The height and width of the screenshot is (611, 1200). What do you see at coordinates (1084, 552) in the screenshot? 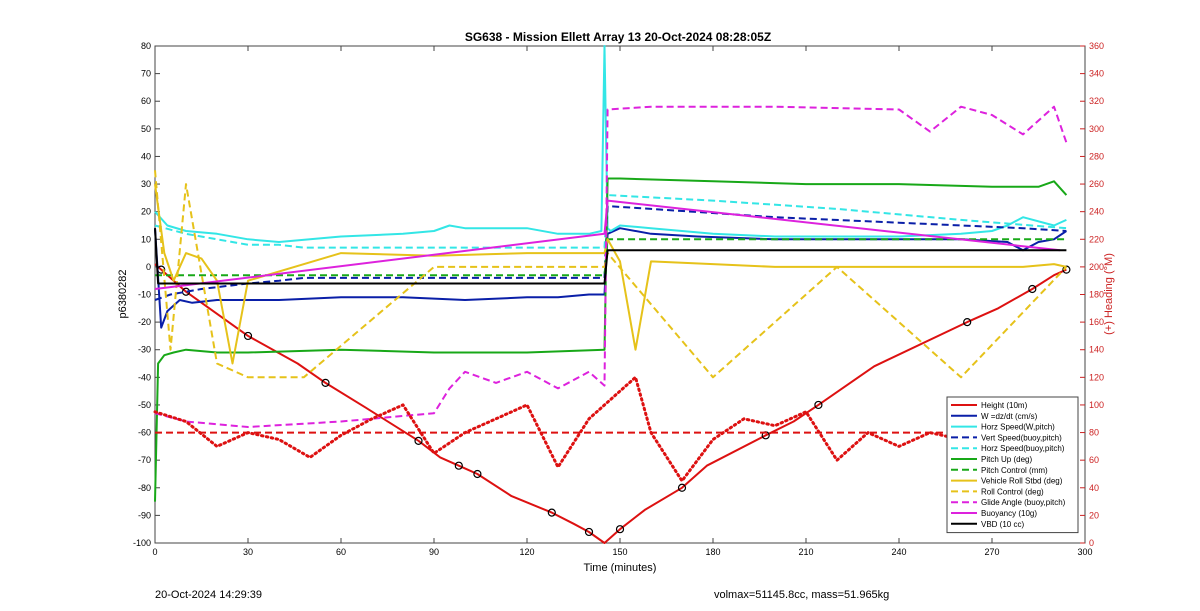
I see `x-tick-label: 300` at bounding box center [1084, 552].